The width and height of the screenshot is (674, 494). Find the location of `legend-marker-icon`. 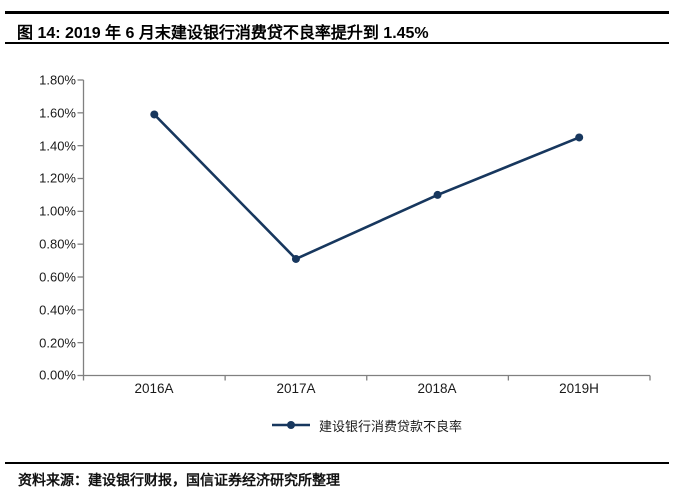

legend-marker-icon is located at coordinates (290, 425).